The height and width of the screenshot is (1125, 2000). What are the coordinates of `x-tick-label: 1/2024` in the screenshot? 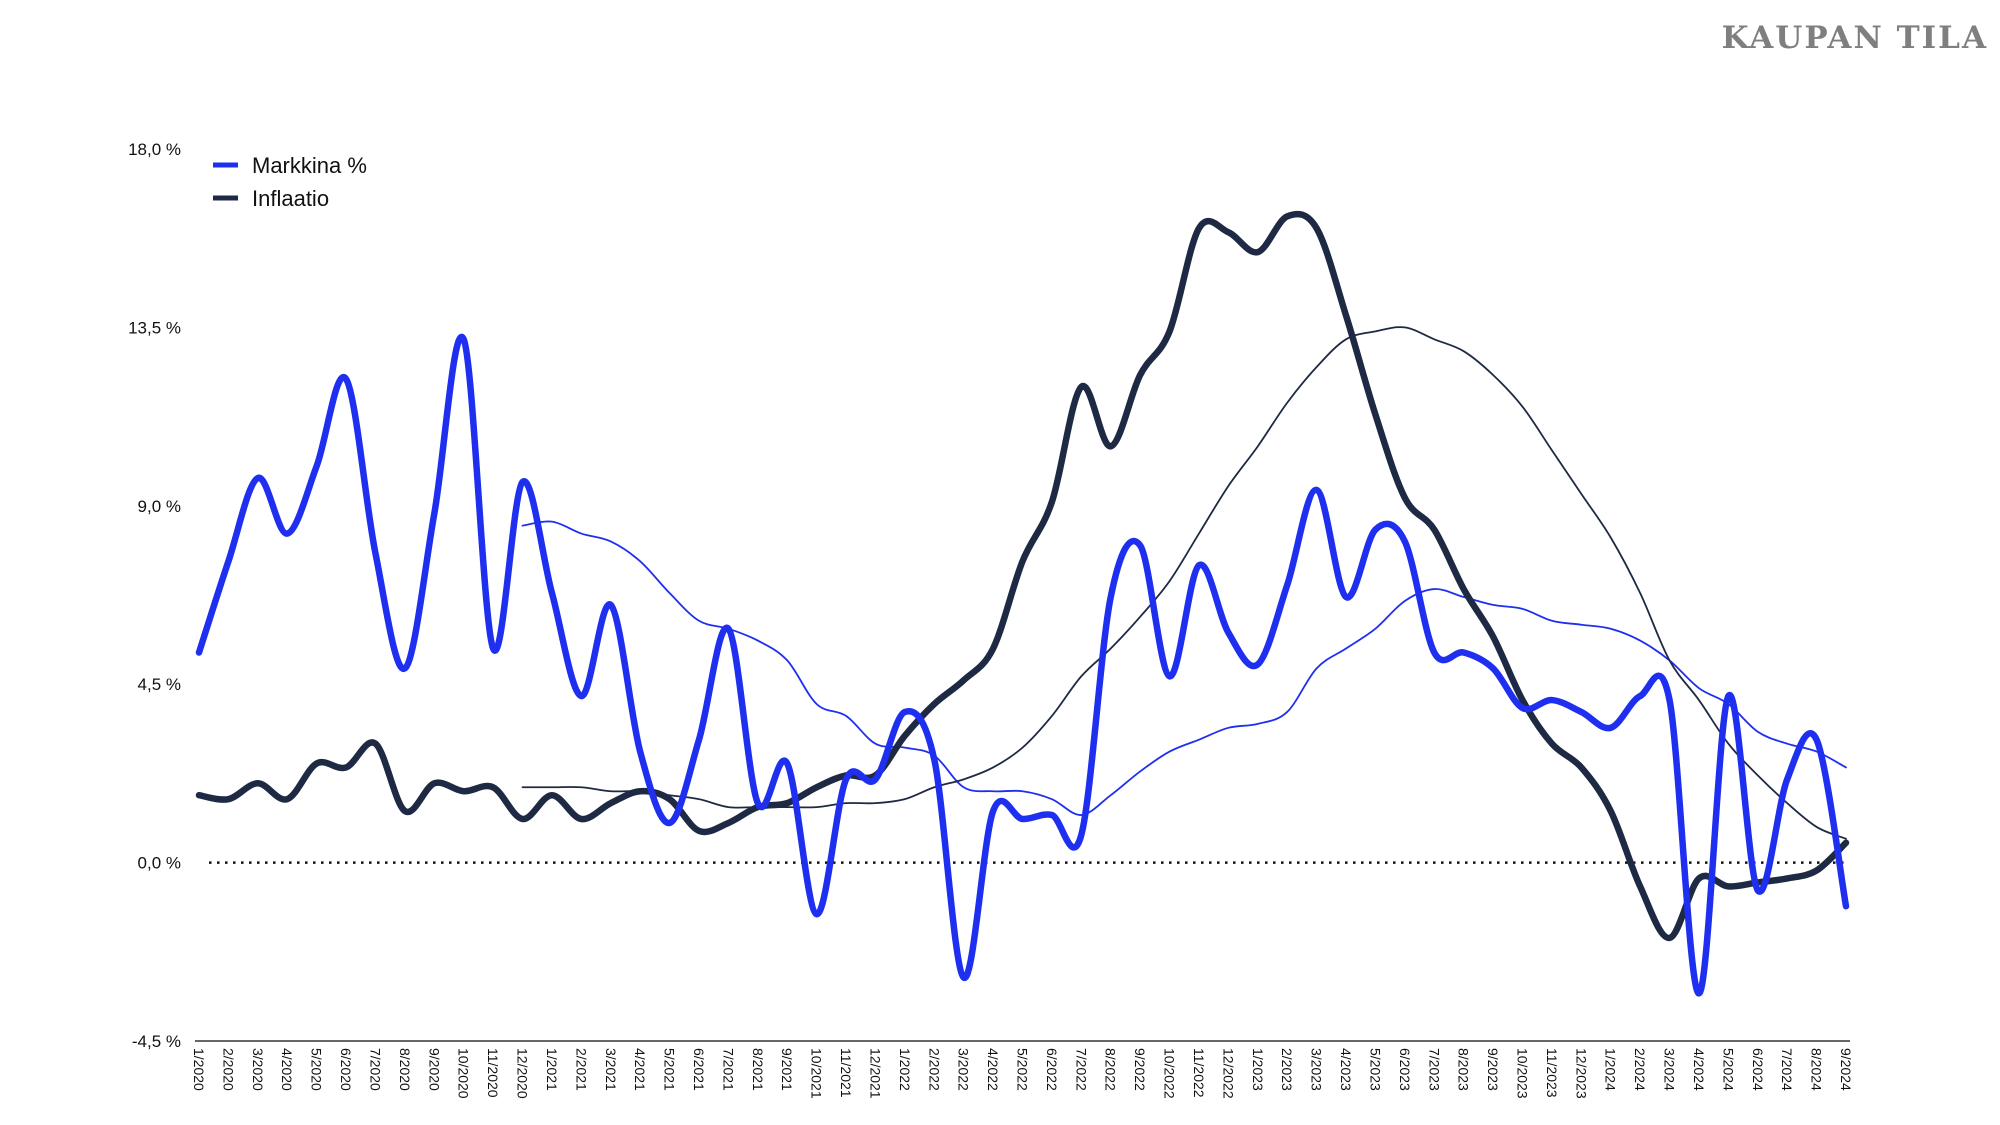 It's located at (1611, 1069).